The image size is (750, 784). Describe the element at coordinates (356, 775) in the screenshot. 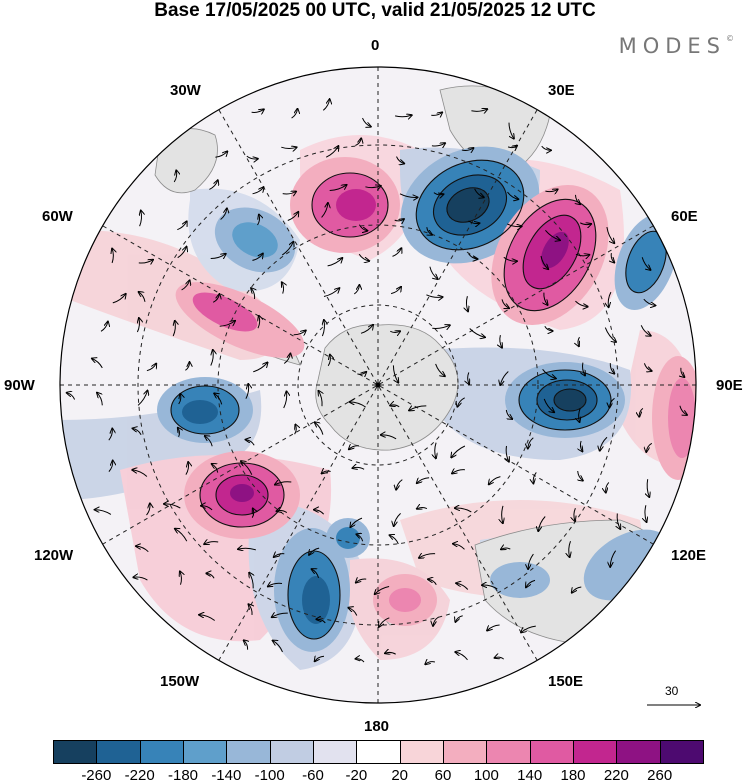

I see `colorbar-tick-label: -20` at that location.